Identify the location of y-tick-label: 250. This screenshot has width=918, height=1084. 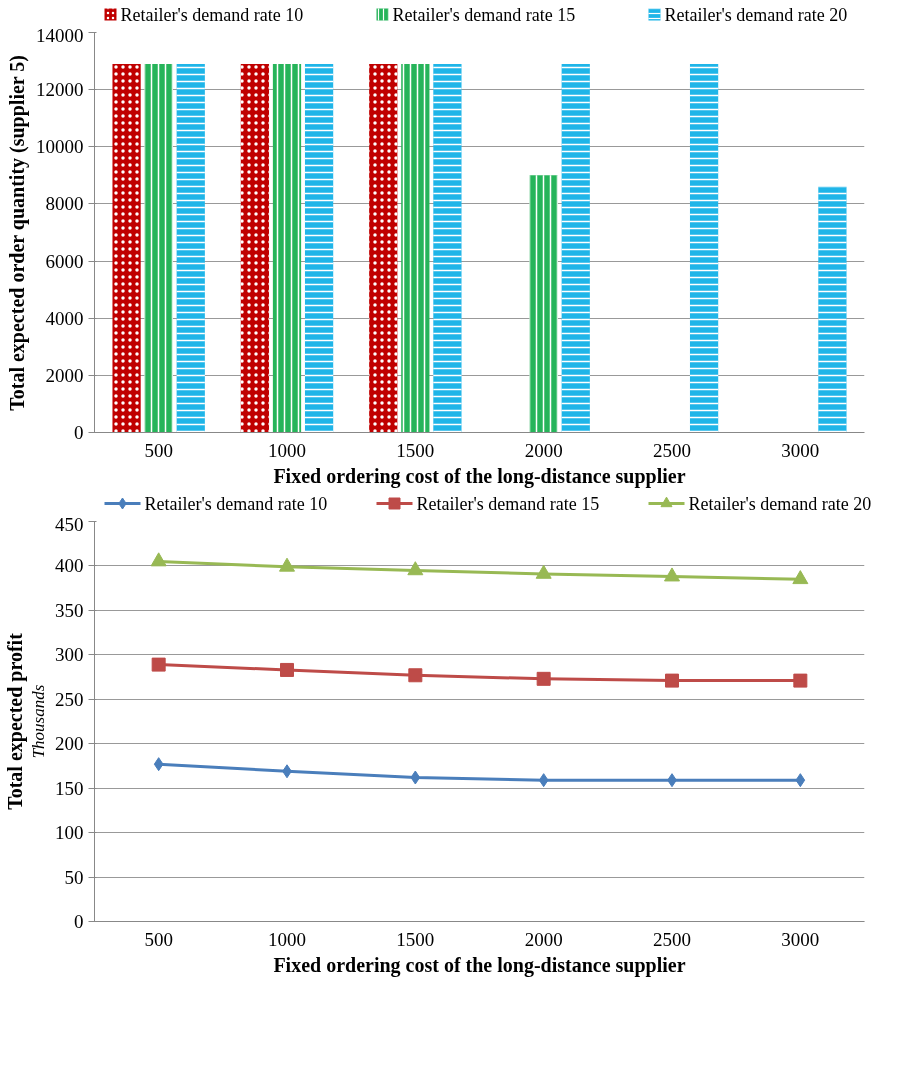
(69, 699).